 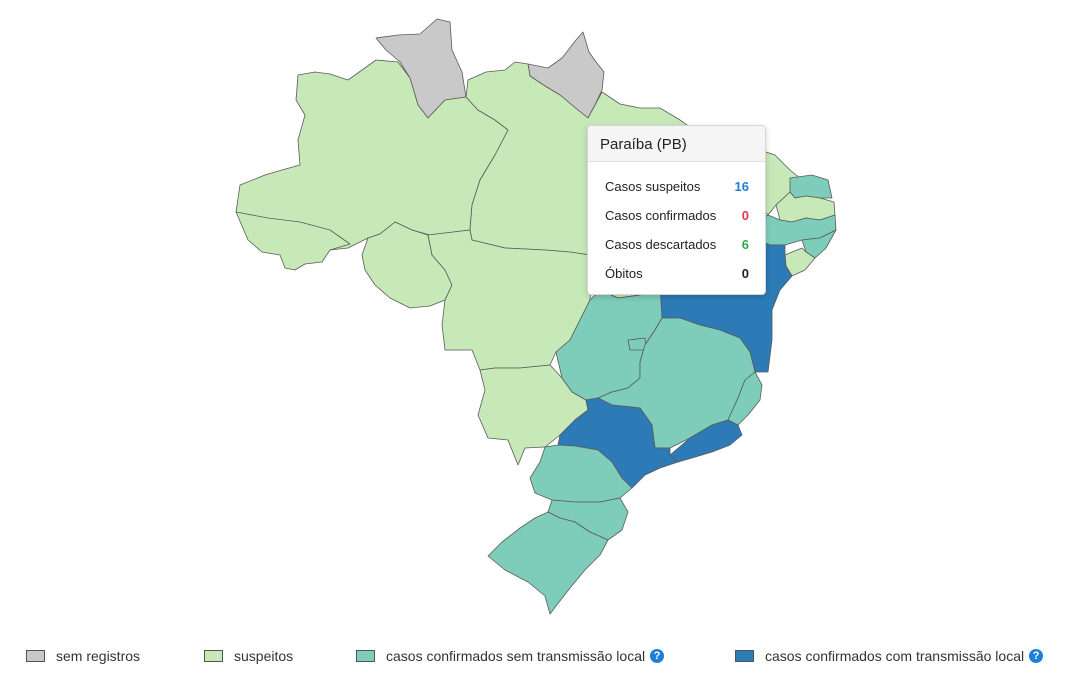 I want to click on legend-label: casos confirmados sem transmissão local, so click(x=516, y=656).